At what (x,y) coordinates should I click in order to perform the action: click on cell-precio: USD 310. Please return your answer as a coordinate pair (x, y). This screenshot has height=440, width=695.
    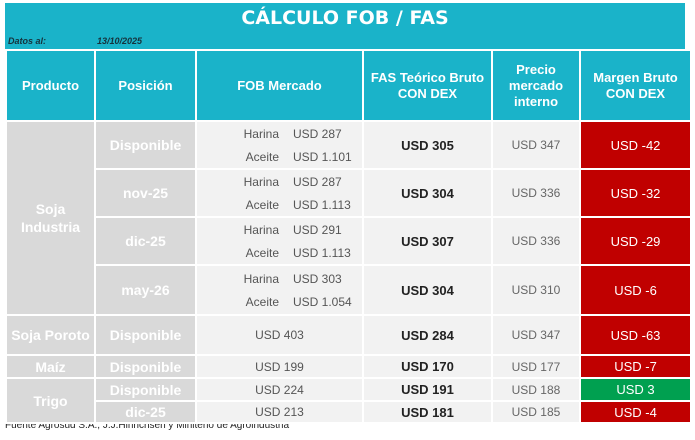
    Looking at the image, I should click on (536, 290).